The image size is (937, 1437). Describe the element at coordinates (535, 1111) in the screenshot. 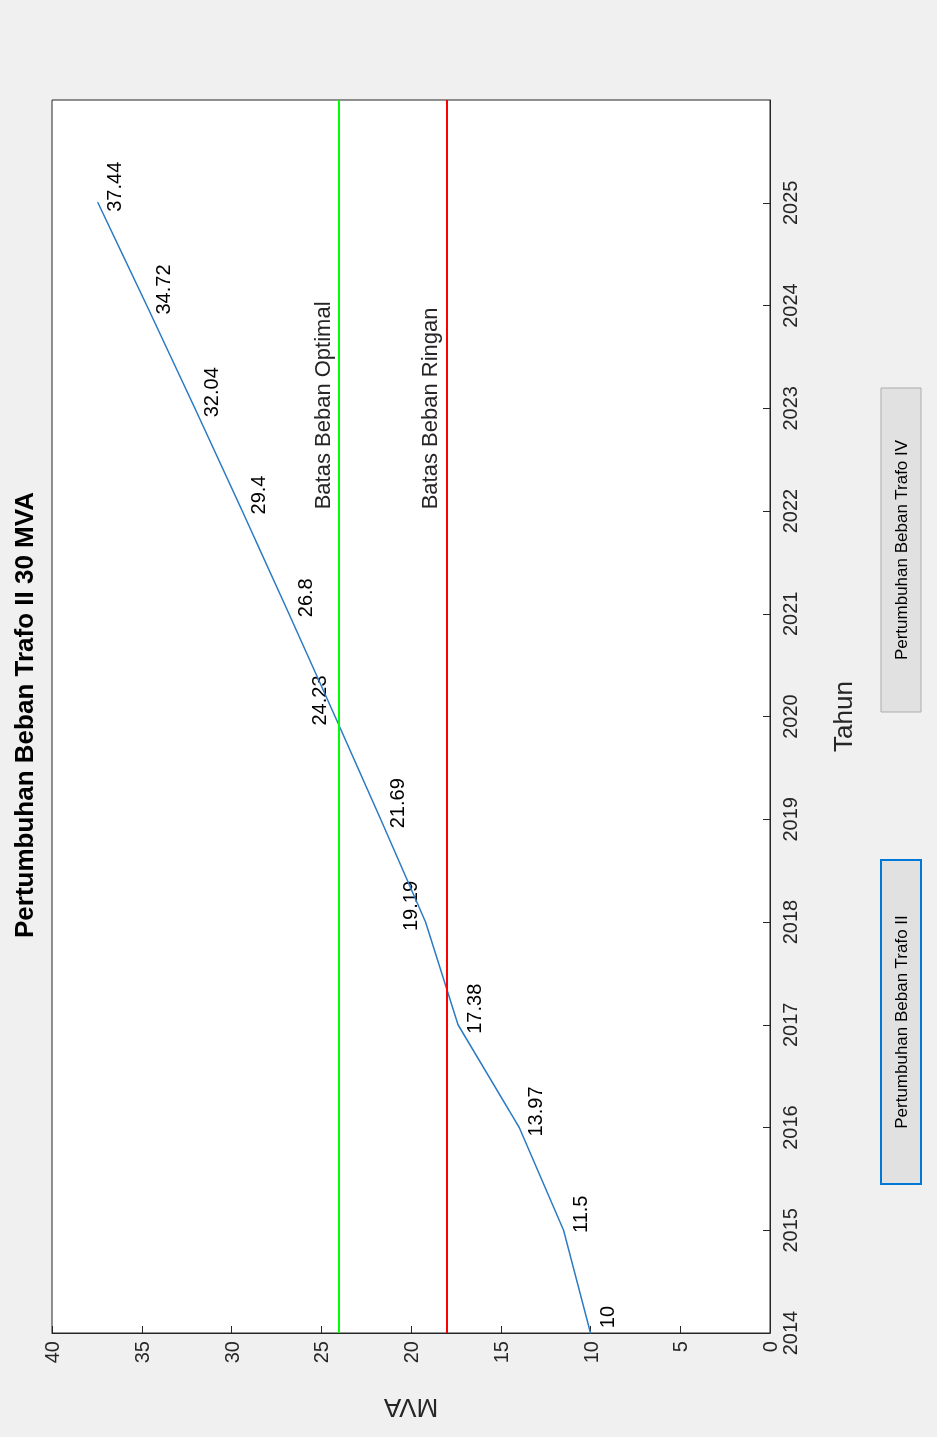

I see `annotation: 13.97` at that location.